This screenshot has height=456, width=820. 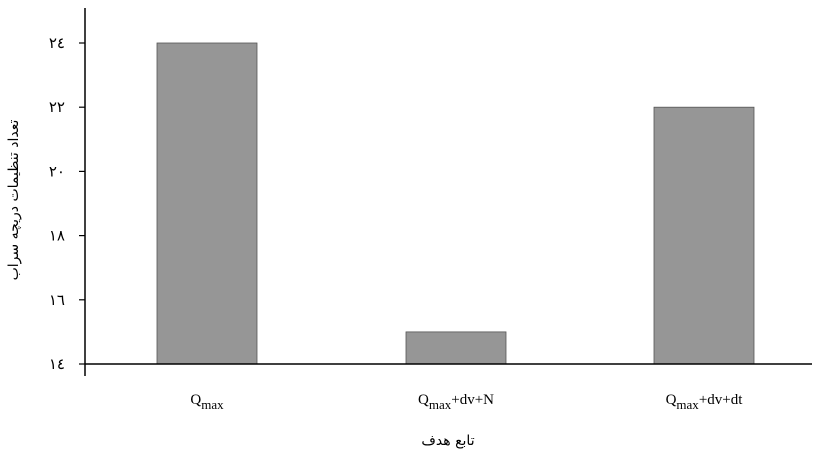 I want to click on x-tick-labels-group: Qmax Qmax+dv+N Qmax+dv+dt, so click(x=466, y=402).